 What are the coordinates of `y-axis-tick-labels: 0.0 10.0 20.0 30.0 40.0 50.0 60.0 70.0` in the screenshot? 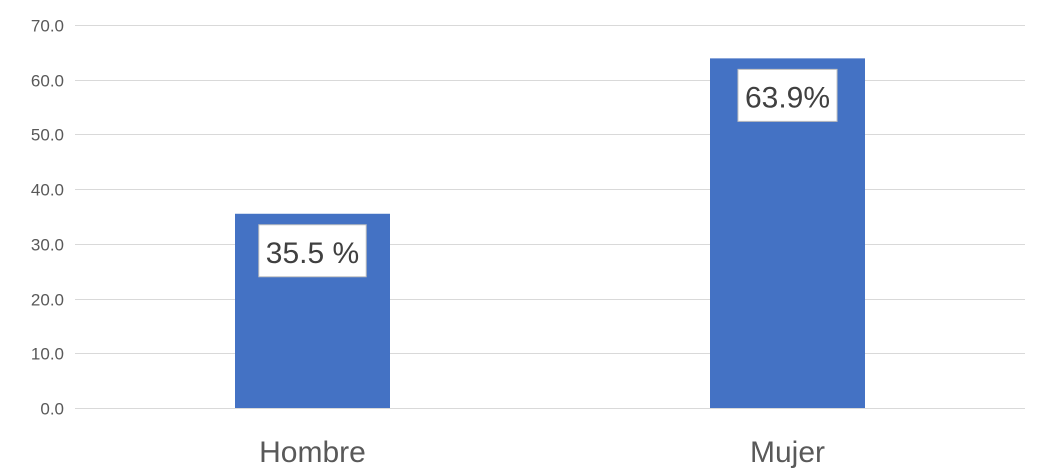 It's located at (47, 218).